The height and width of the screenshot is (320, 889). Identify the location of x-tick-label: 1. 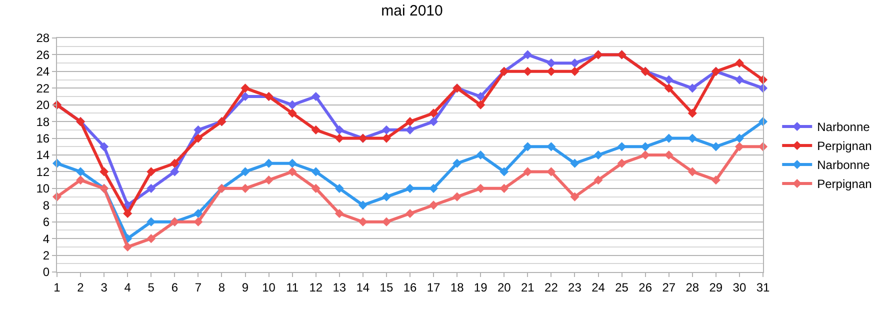
(57, 287).